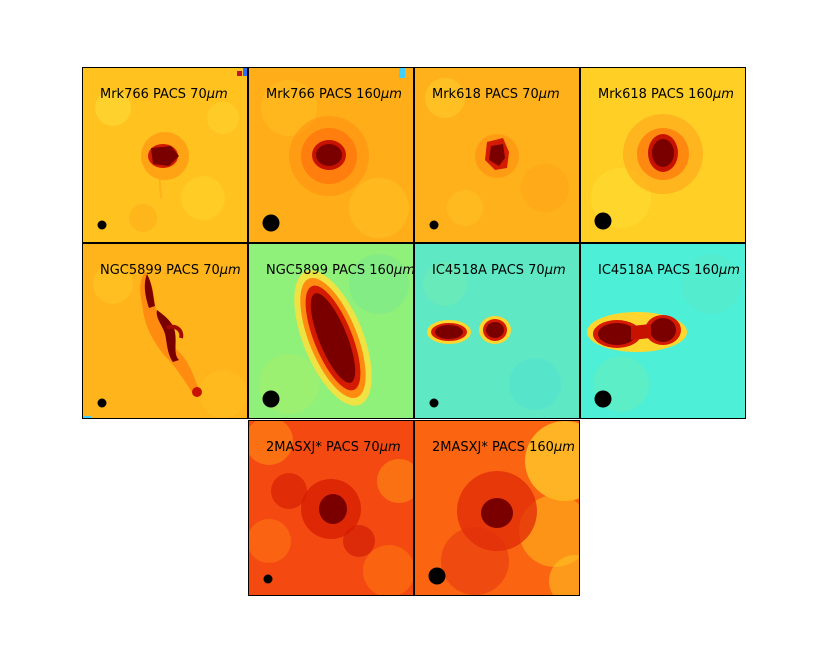 This screenshot has width=830, height=664. I want to click on panel-label: 2MASXJ* PACS 70μm, so click(333, 447).